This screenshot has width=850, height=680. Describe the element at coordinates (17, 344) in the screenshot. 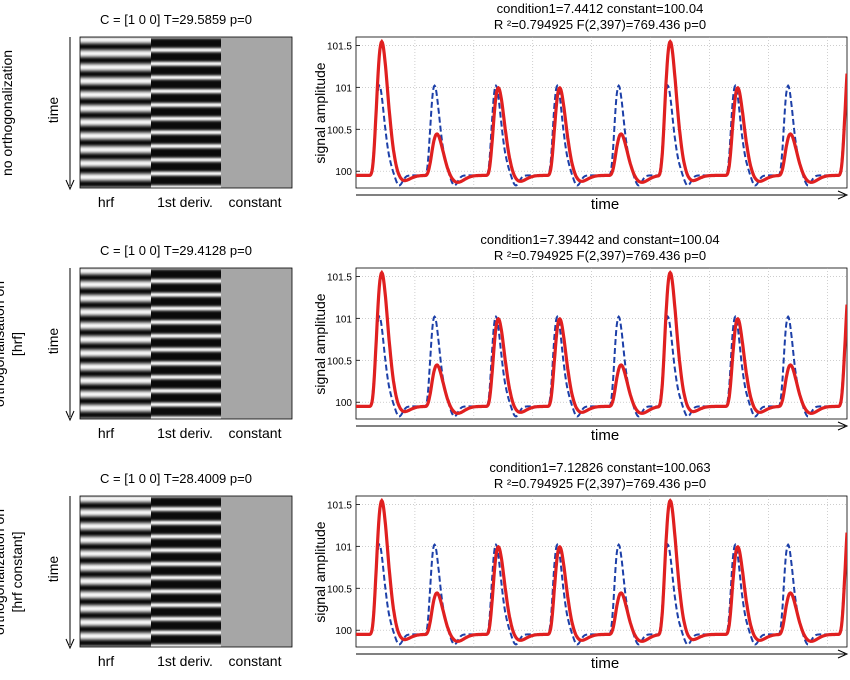

I see `row-label-line: [hrf]` at that location.